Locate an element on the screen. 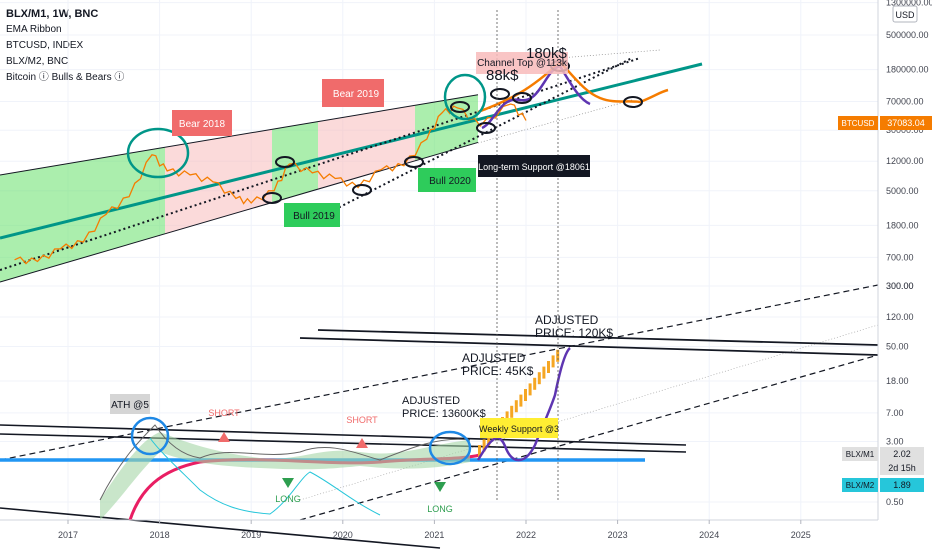  legend-item-btcusd: BTCUSD, INDEX is located at coordinates (45, 45).